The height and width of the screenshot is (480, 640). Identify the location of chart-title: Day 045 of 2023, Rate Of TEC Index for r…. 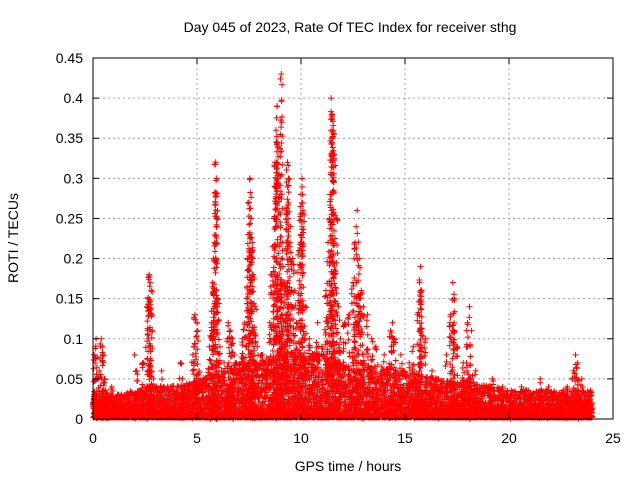
(350, 27).